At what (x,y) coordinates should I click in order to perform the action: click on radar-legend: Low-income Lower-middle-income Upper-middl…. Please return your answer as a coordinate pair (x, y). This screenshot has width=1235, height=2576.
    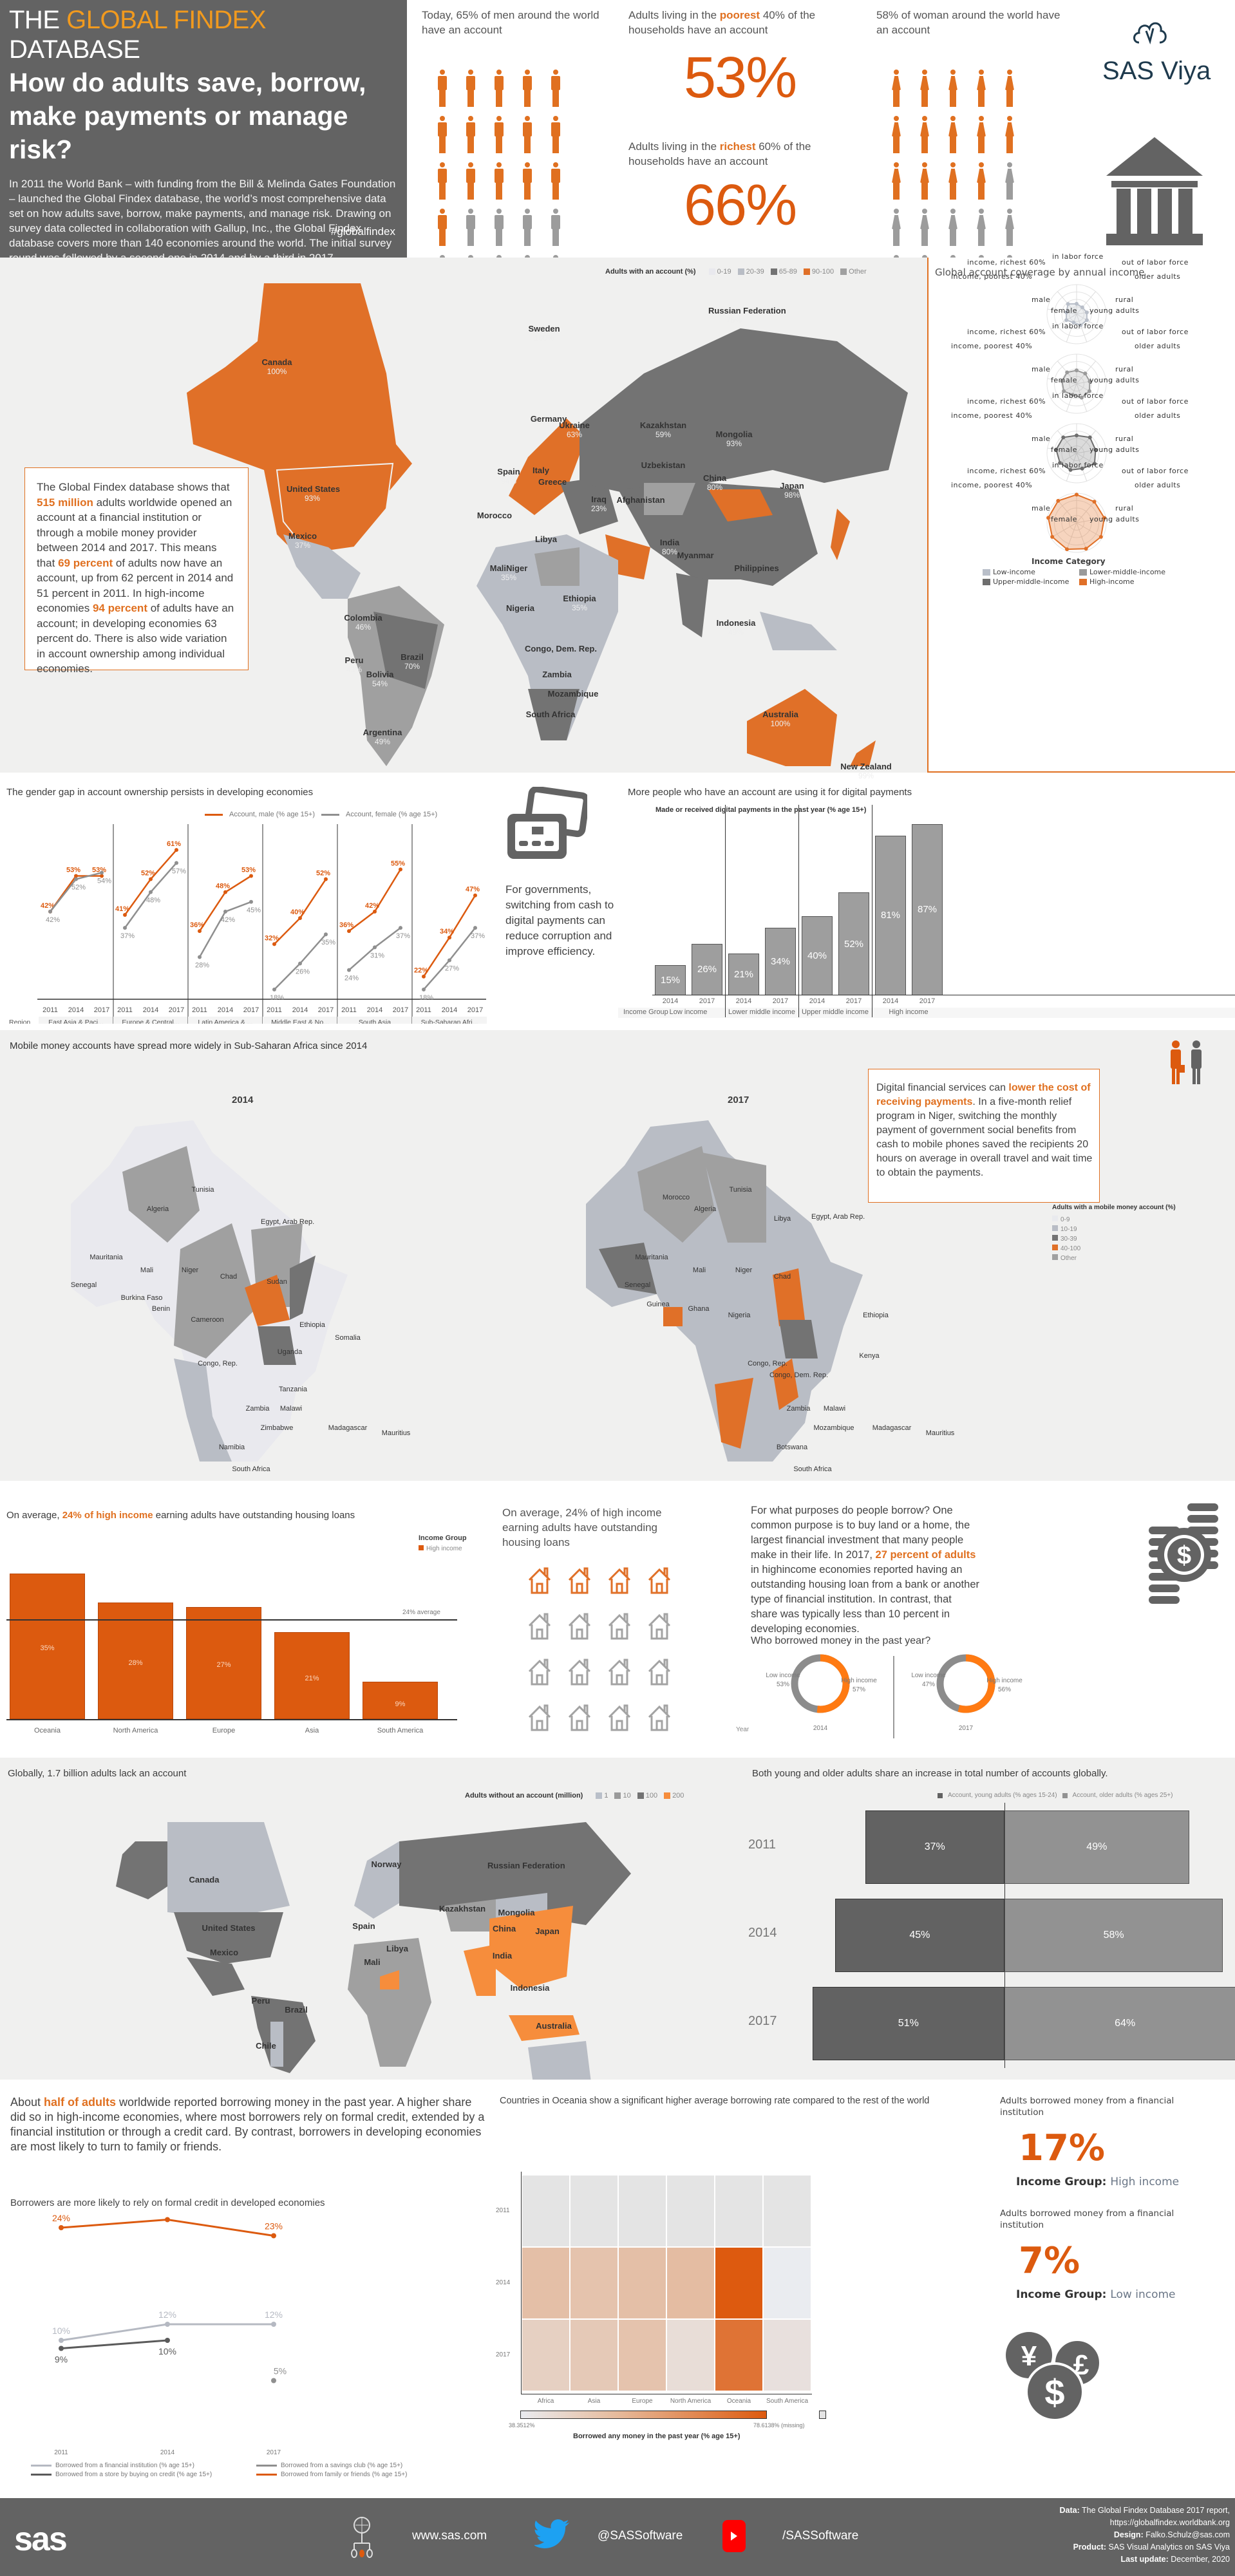
    Looking at the image, I should click on (1079, 577).